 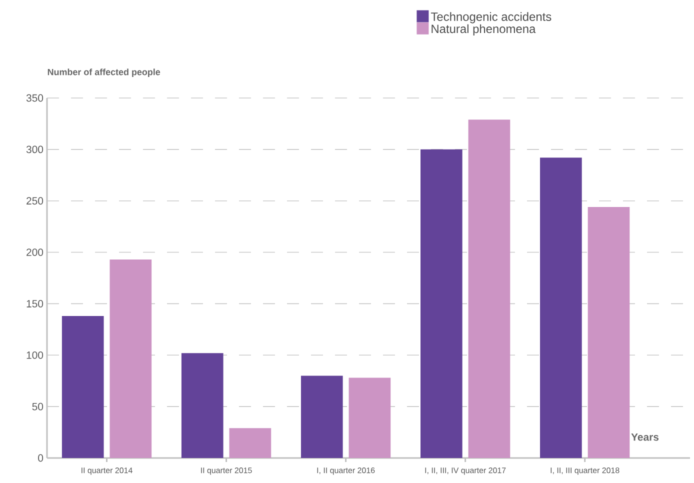 I want to click on y-tick-label: 50, so click(x=38, y=406).